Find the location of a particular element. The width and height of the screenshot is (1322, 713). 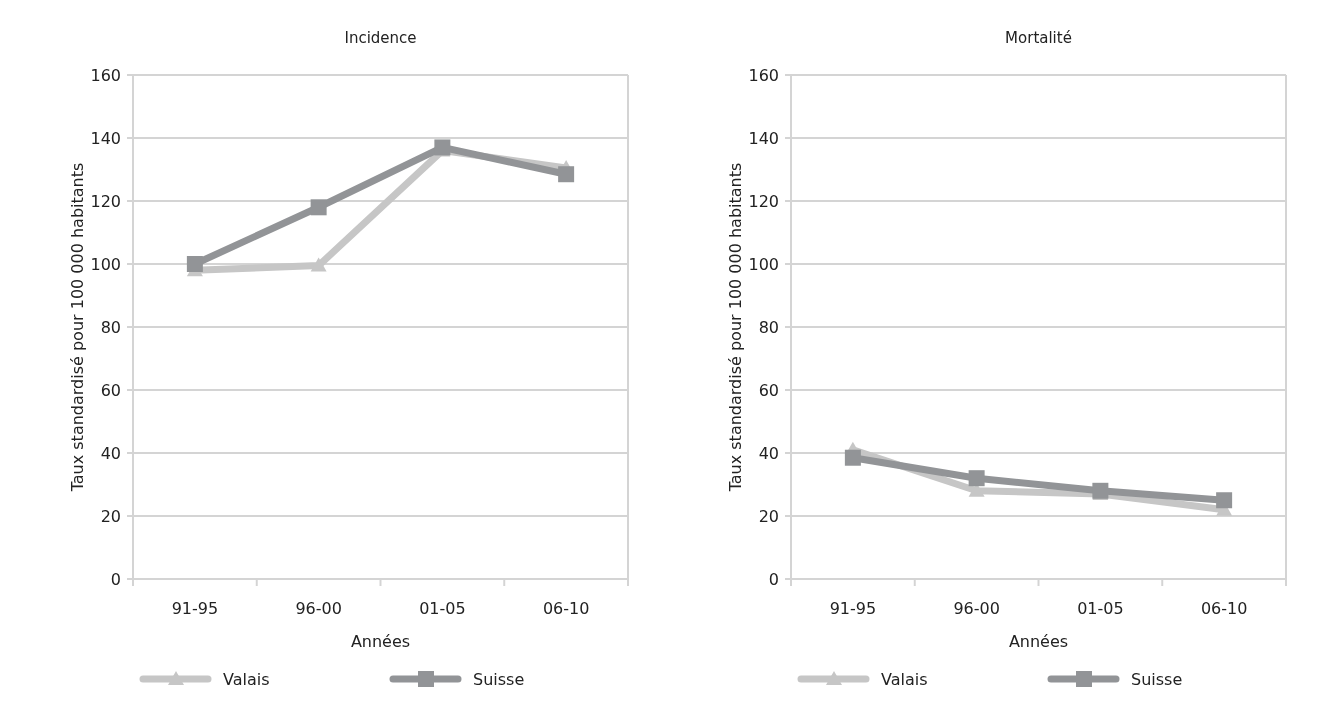

chart-title: Incidence is located at coordinates (380, 38).